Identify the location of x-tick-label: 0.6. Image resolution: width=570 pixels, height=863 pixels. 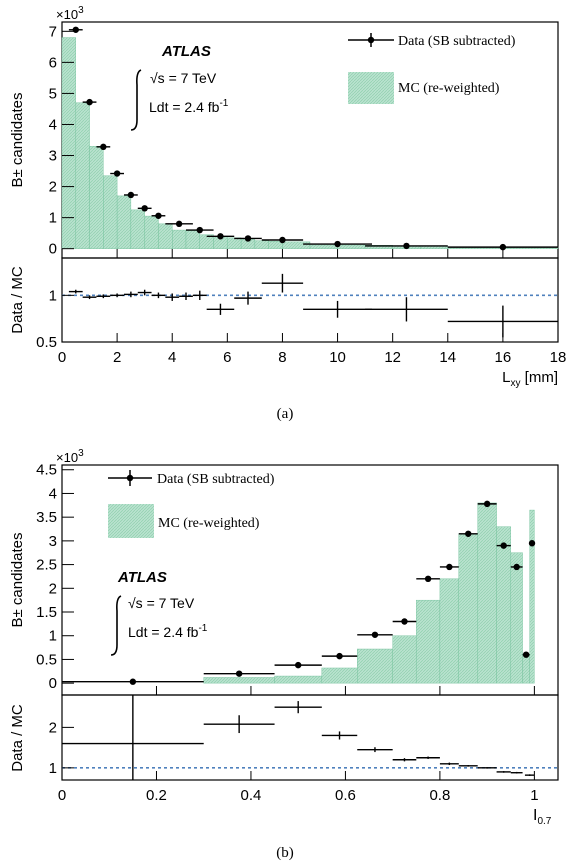
(345, 795).